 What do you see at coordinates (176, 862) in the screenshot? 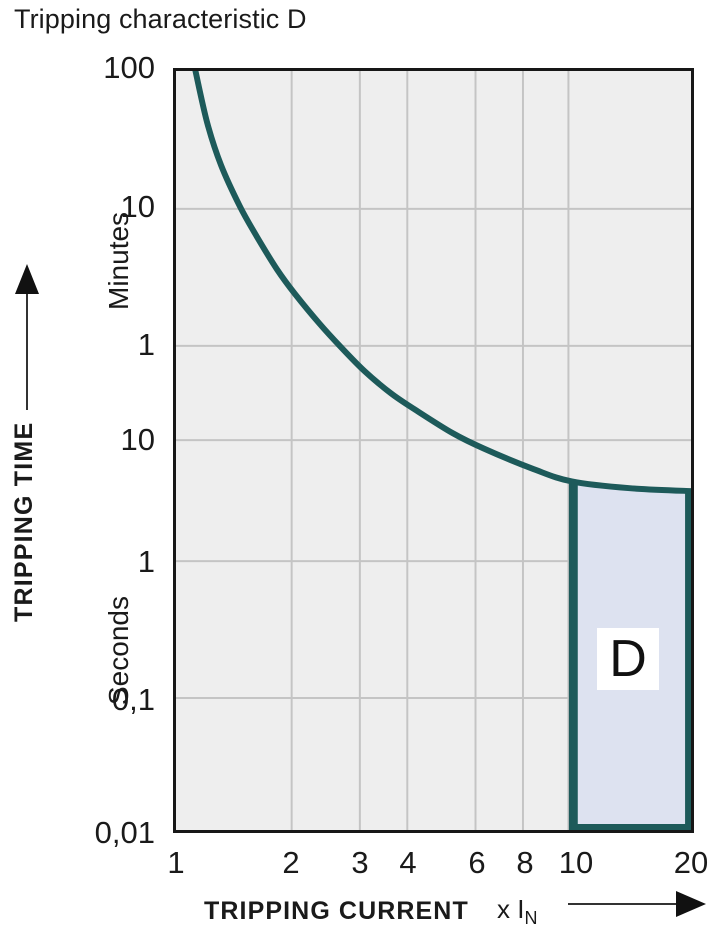
I see `x-tick-1: 1` at bounding box center [176, 862].